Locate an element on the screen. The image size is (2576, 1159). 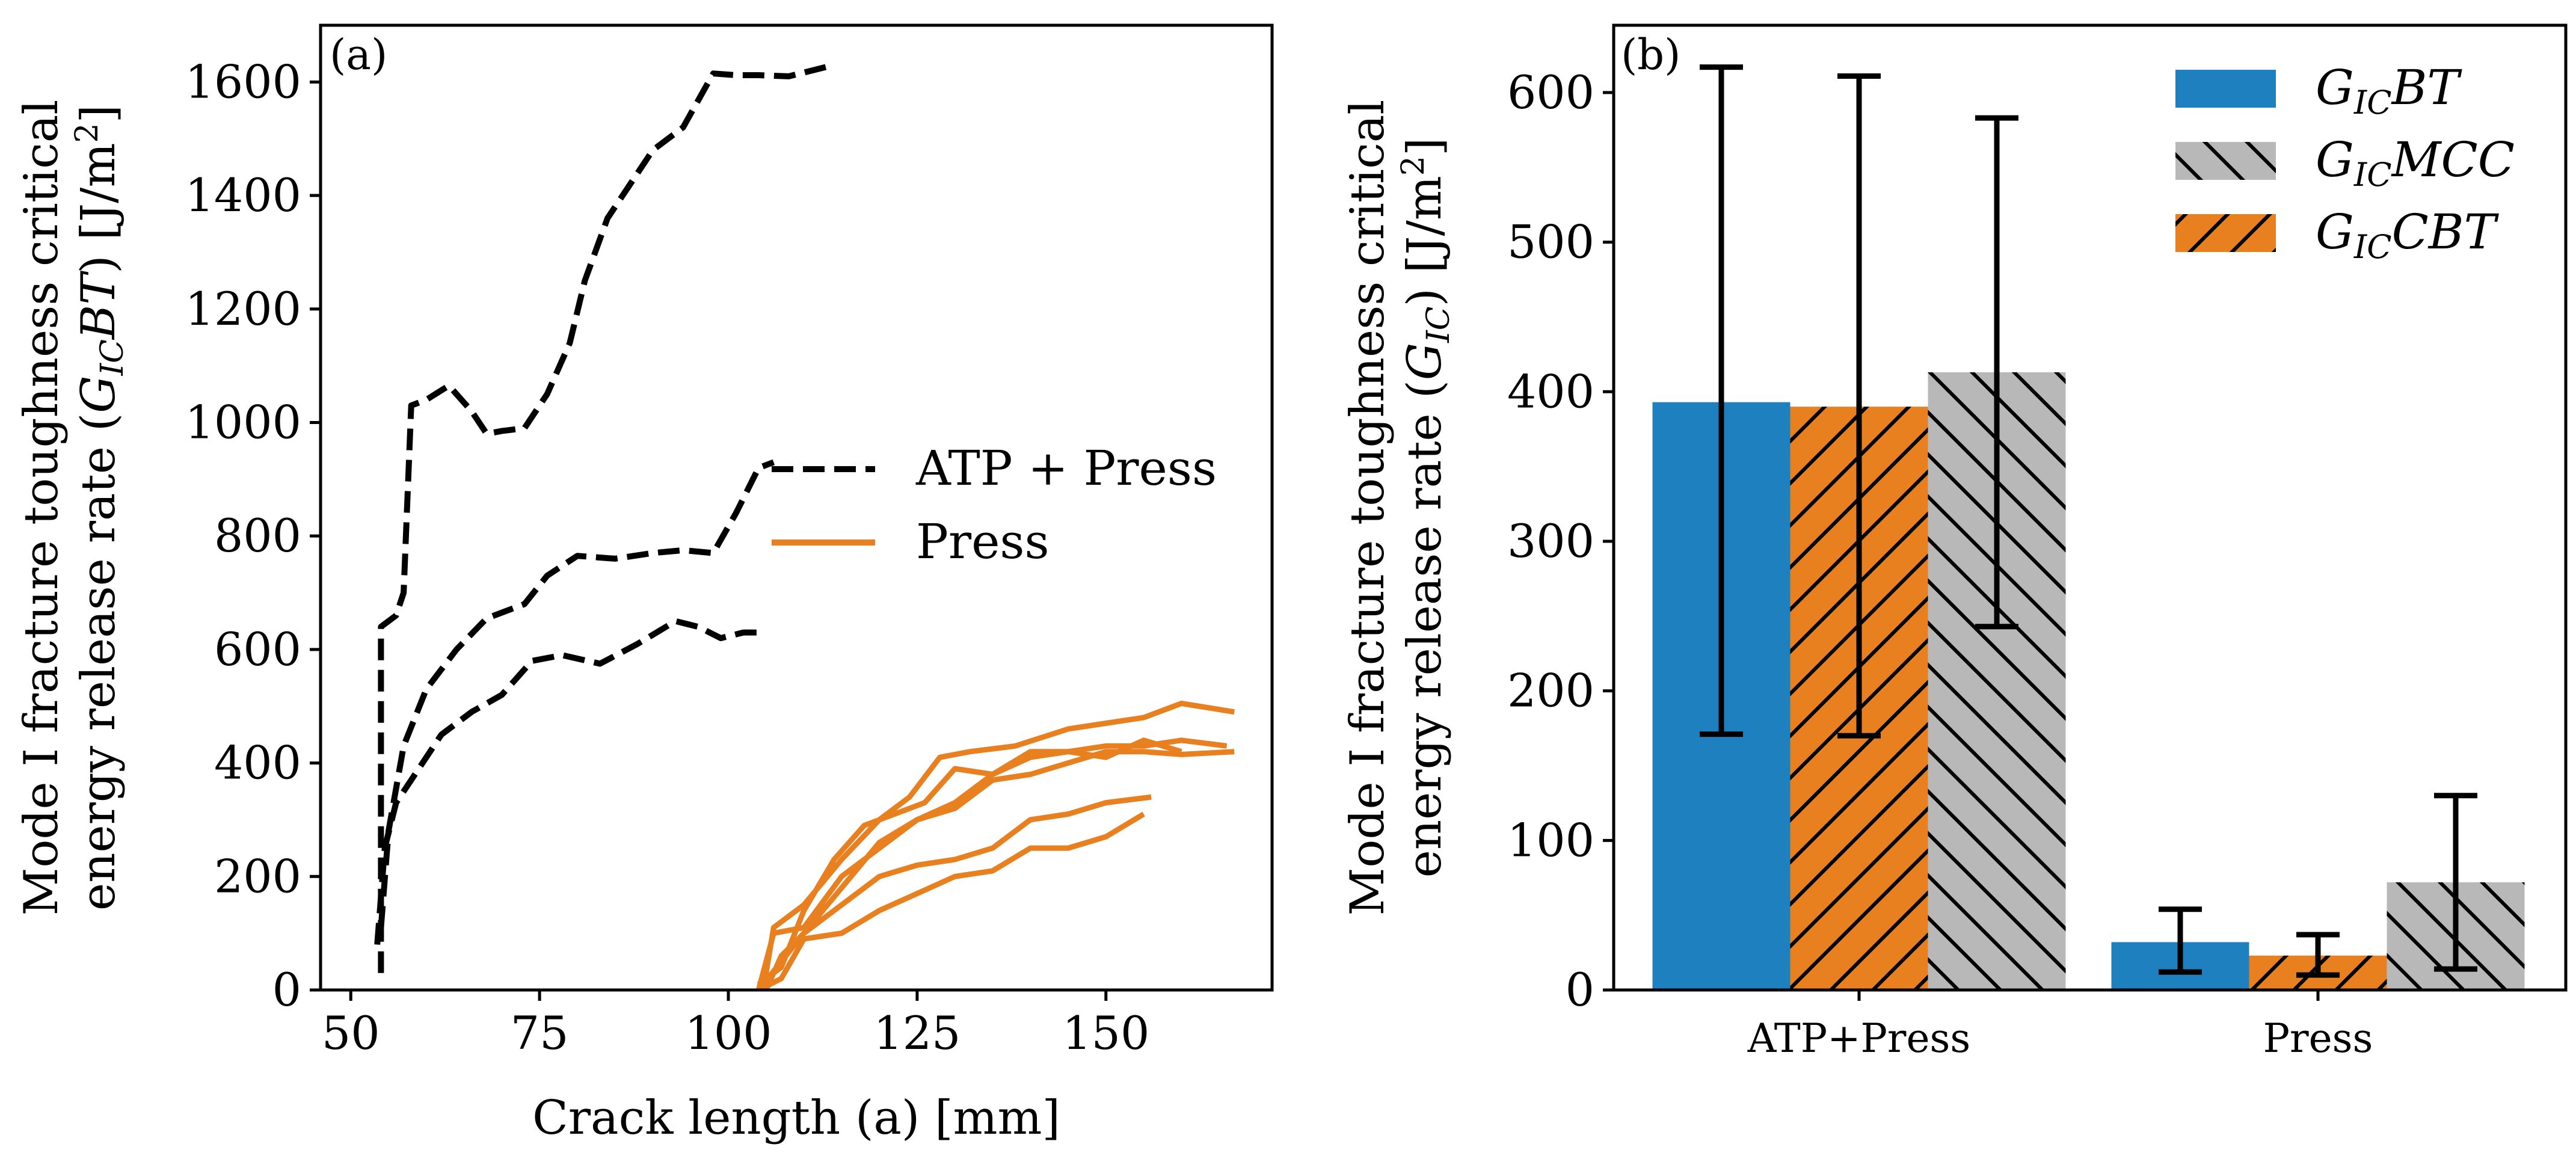
x-axis: ATP+Press Press is located at coordinates (2060, 1026).